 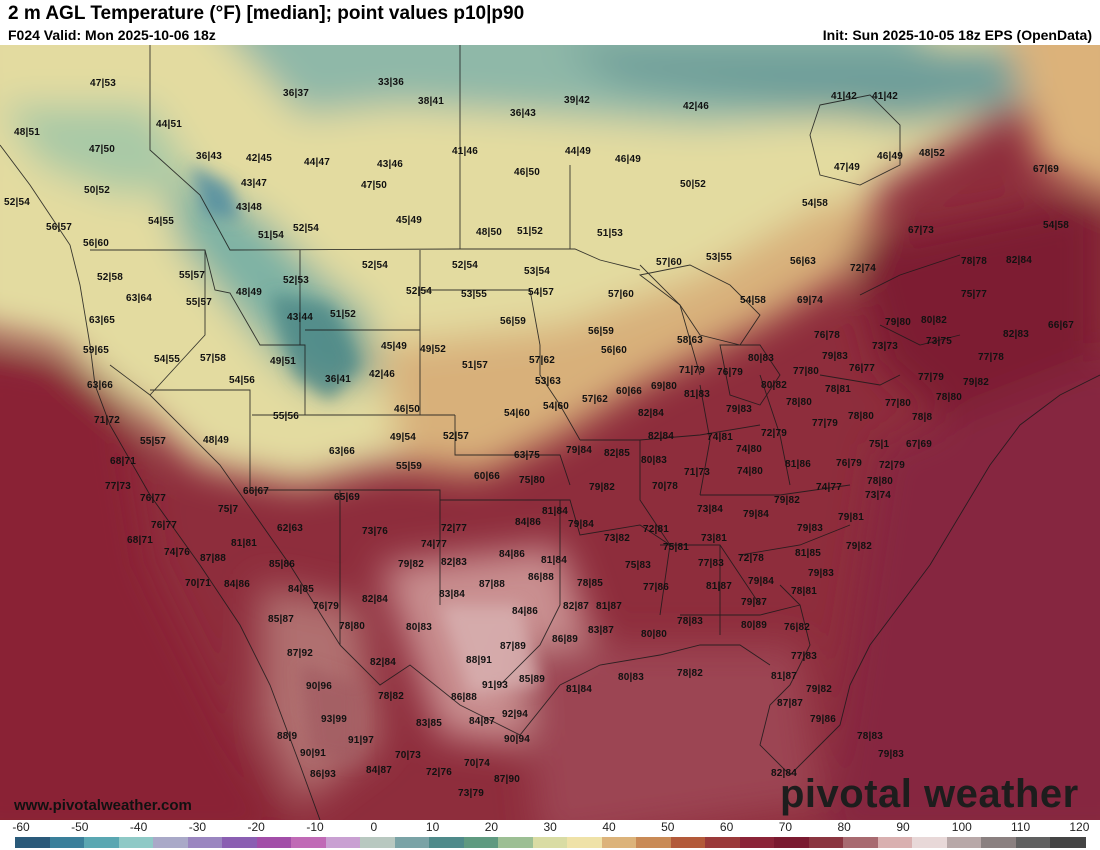 I want to click on point-value-label: 46|49, so click(x=628, y=159).